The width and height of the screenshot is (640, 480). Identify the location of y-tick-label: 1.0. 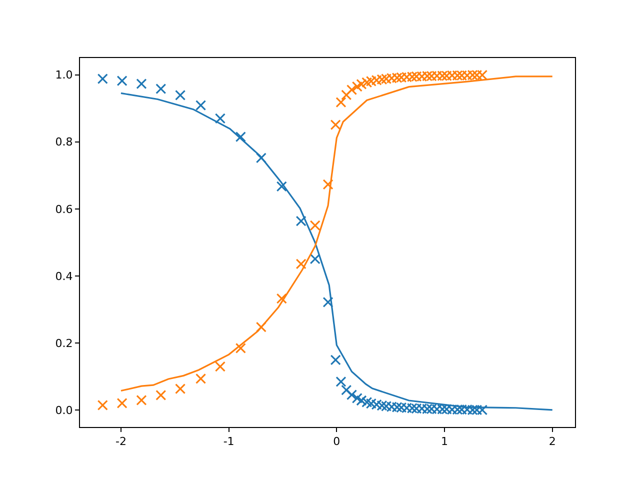
(64, 75).